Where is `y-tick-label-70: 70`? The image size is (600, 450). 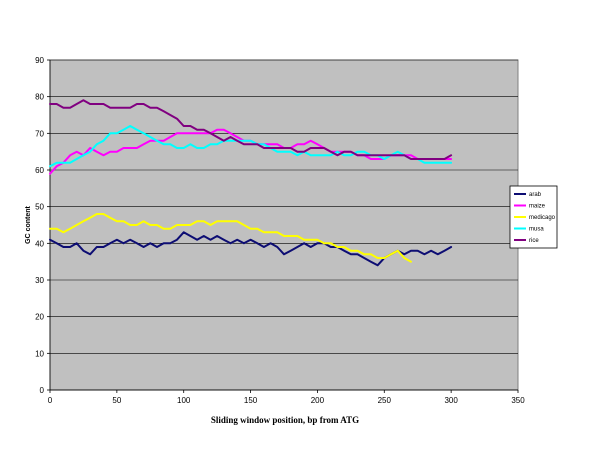 y-tick-label-70: 70 is located at coordinates (39, 133).